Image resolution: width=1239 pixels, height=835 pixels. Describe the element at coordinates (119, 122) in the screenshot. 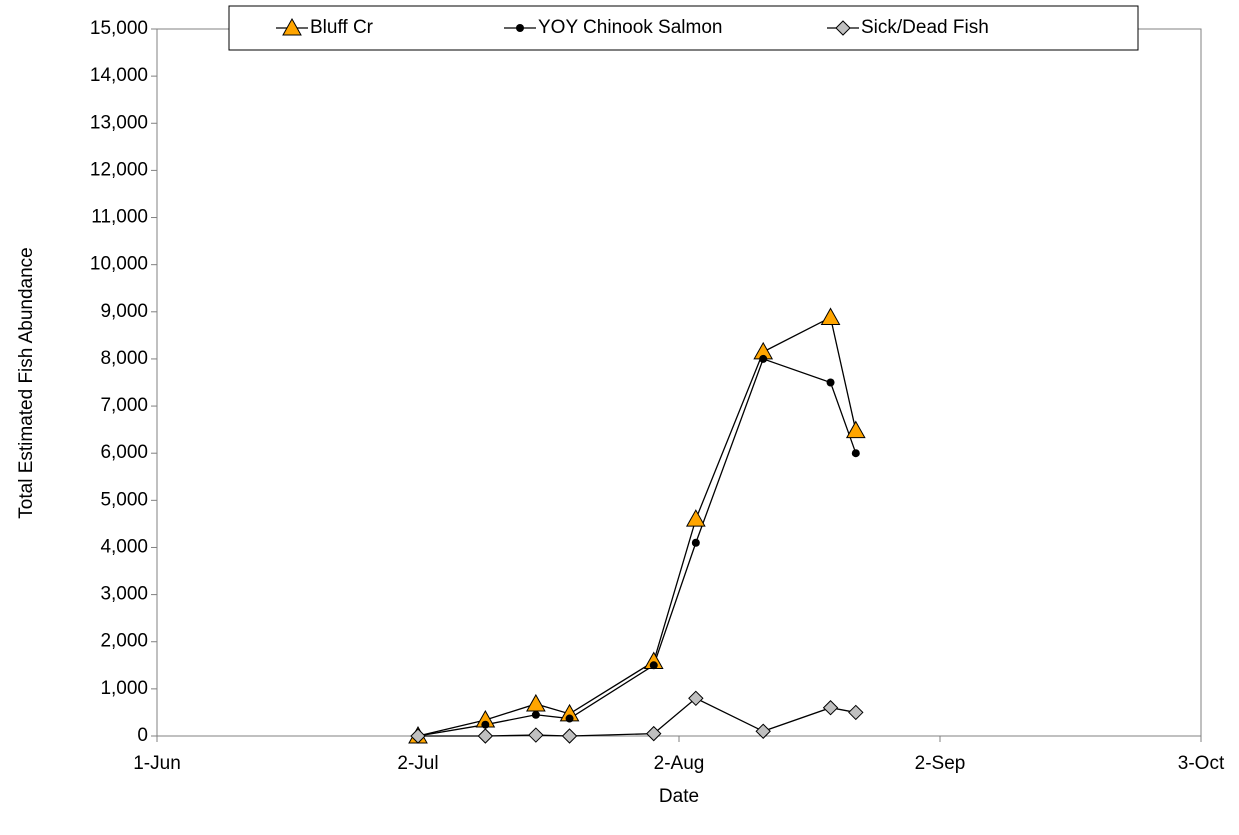

I see `y-tick-label: 13,000` at that location.